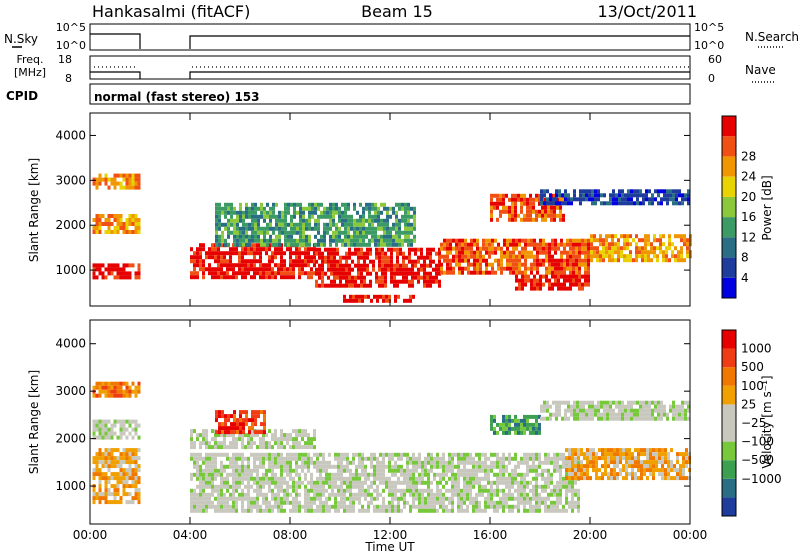  Describe the element at coordinates (590, 535) in the screenshot. I see `xtick-label-5: 20:00` at that location.